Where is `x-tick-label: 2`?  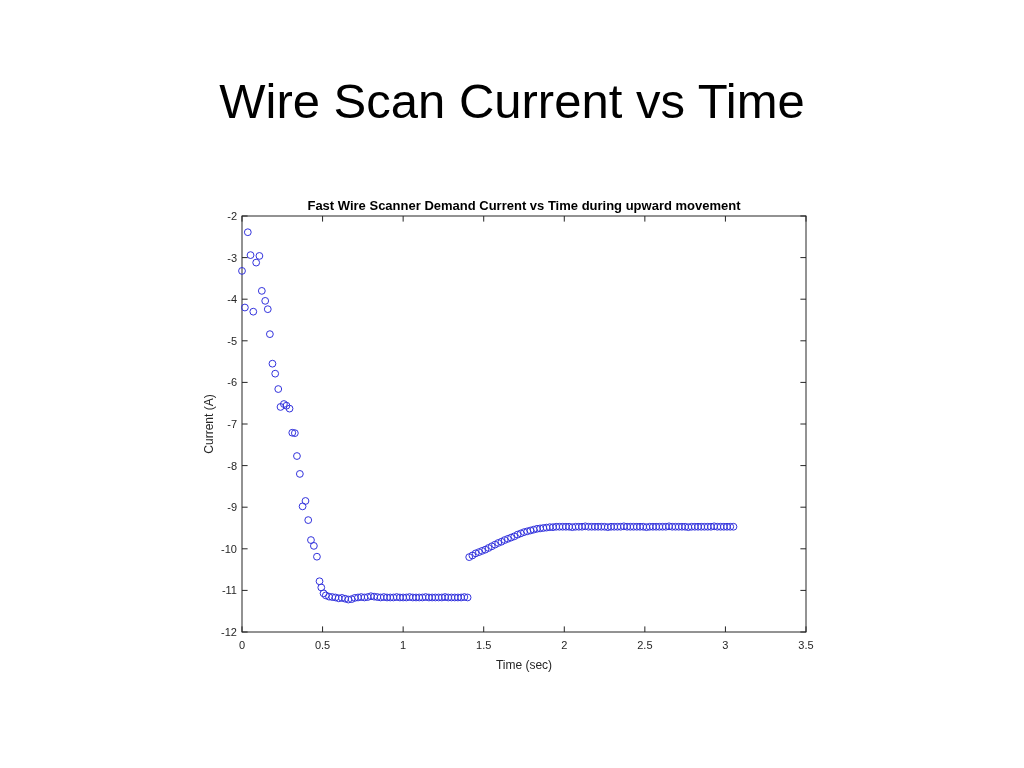 x-tick-label: 2 is located at coordinates (564, 645).